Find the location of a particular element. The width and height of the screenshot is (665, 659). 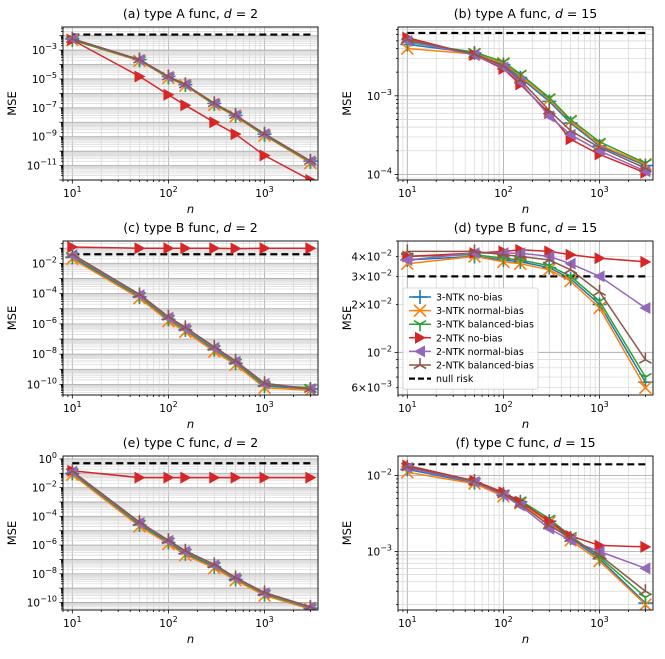

legend-entry: 3-NTK balanced-bias is located at coordinates (471, 326).